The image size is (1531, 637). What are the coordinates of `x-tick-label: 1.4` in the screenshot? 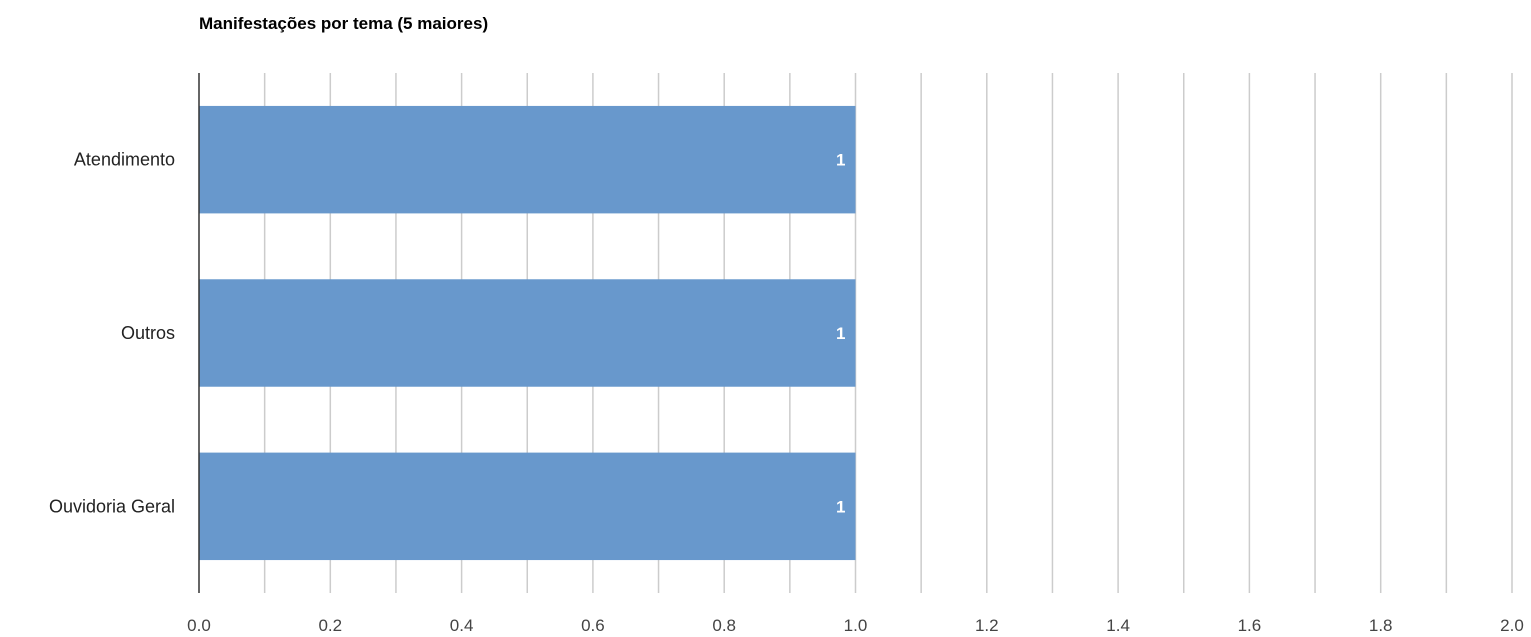 It's located at (1118, 625).